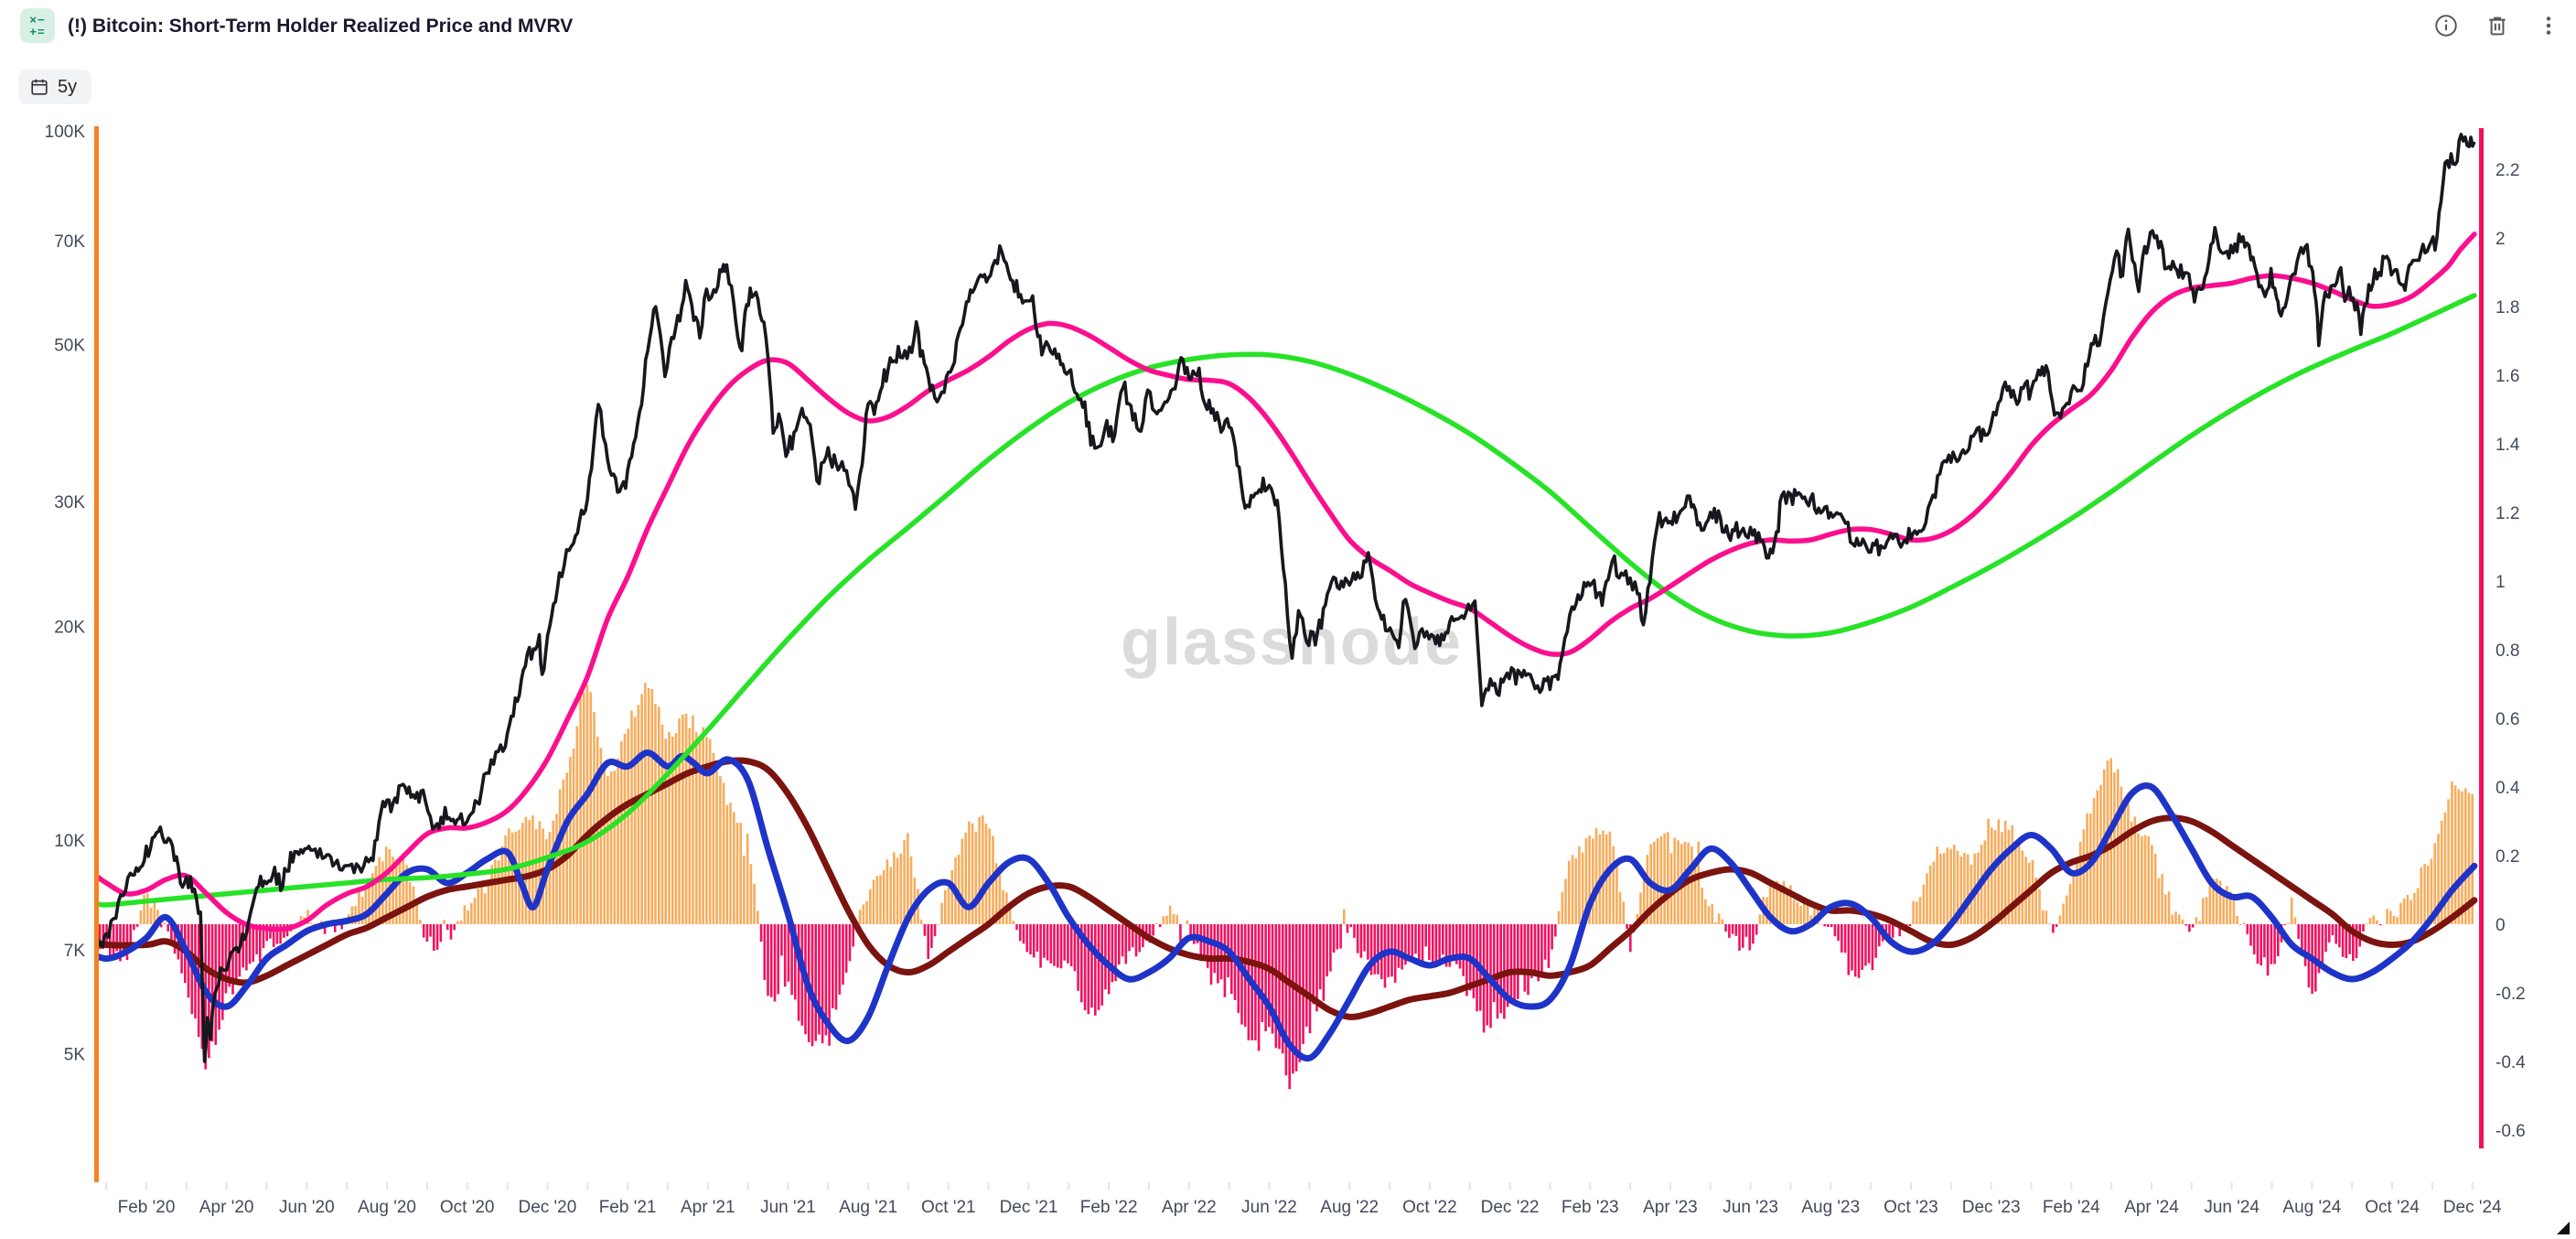  I want to click on x-axis-tick-label: Jun '23, so click(1751, 1208).